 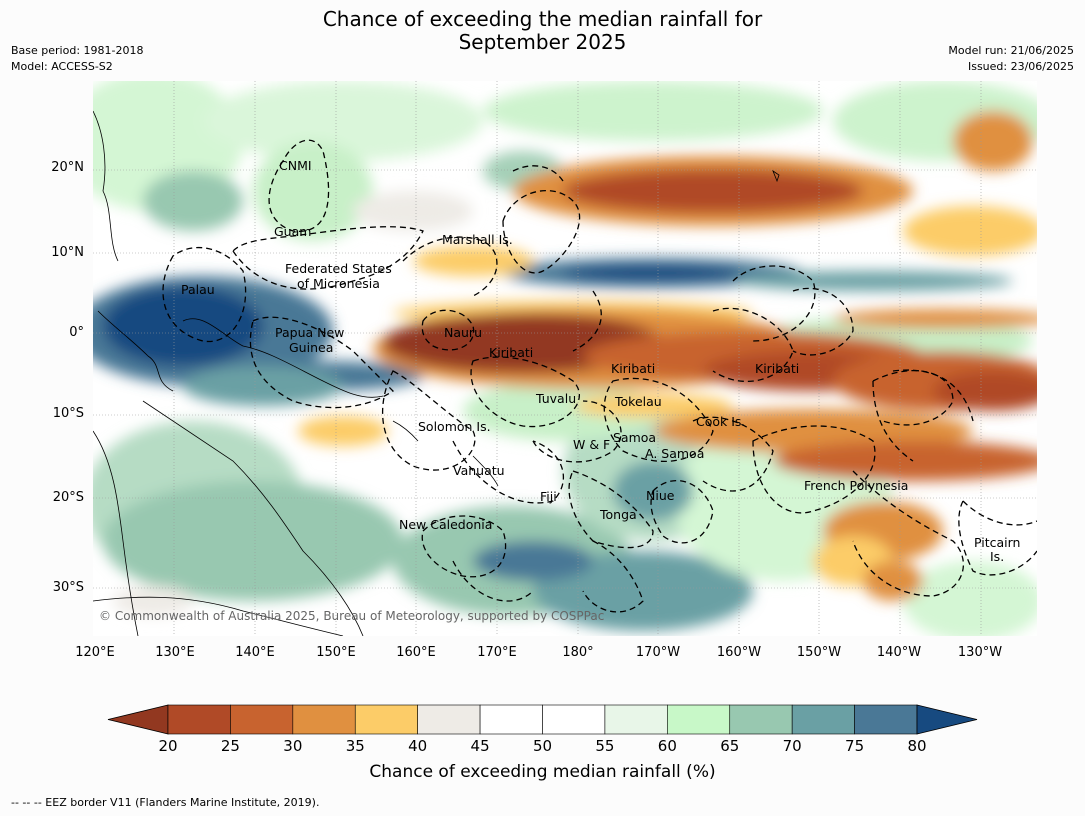 What do you see at coordinates (917, 746) in the screenshot?
I see `colorbar-tick-label: 80` at bounding box center [917, 746].